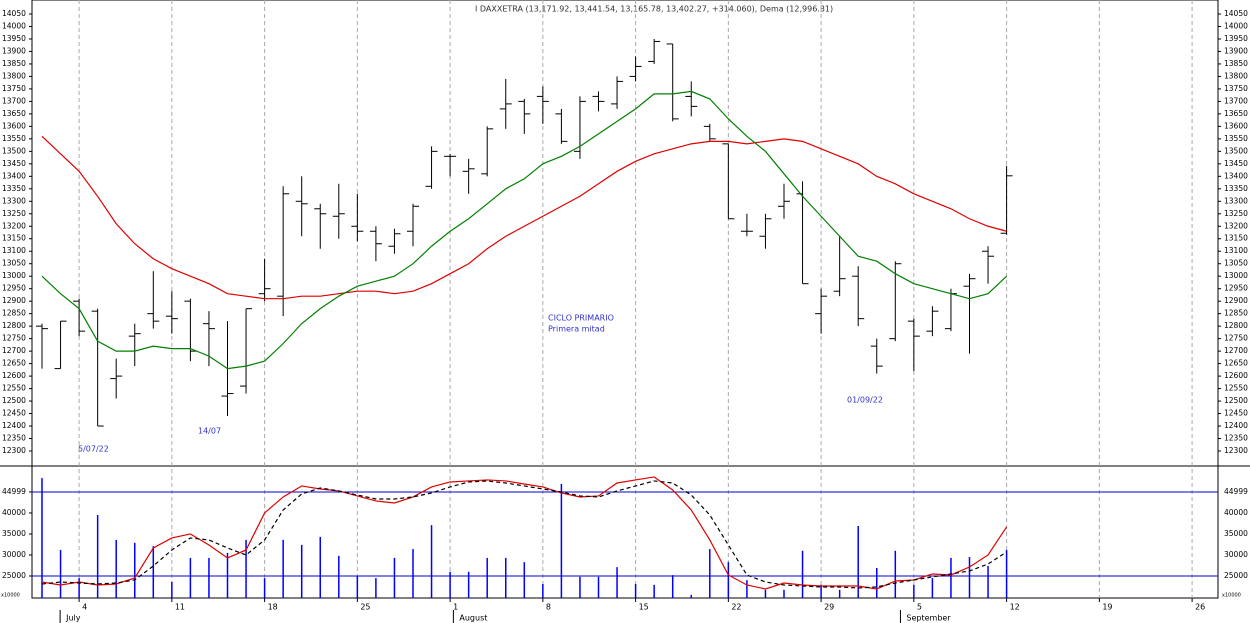 The height and width of the screenshot is (623, 1250). I want to click on osc-tick-label: 35000, so click(14, 533).